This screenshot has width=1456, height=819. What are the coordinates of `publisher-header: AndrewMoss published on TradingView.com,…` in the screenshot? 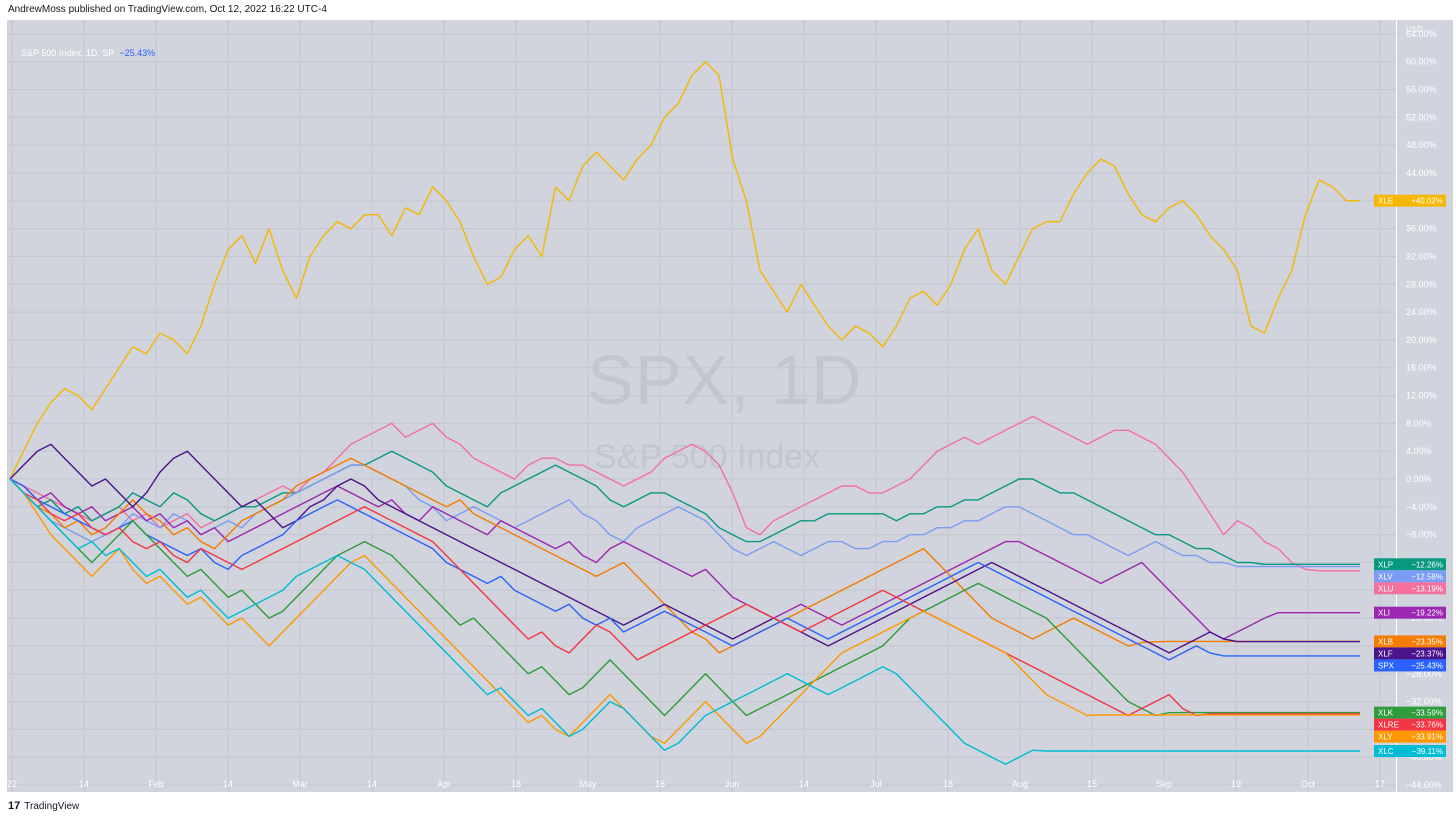 It's located at (167, 9).